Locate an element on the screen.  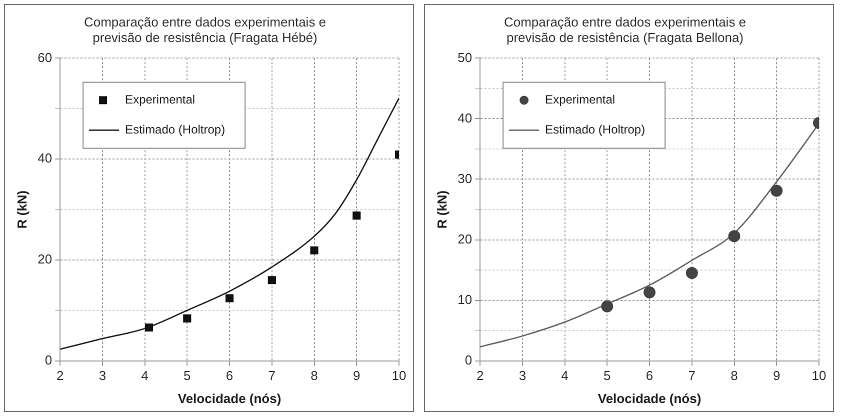
chart-title: Comparação entre dados experimentais e previsão de resistência (Fragata Bellona) is located at coordinates (625, 29).